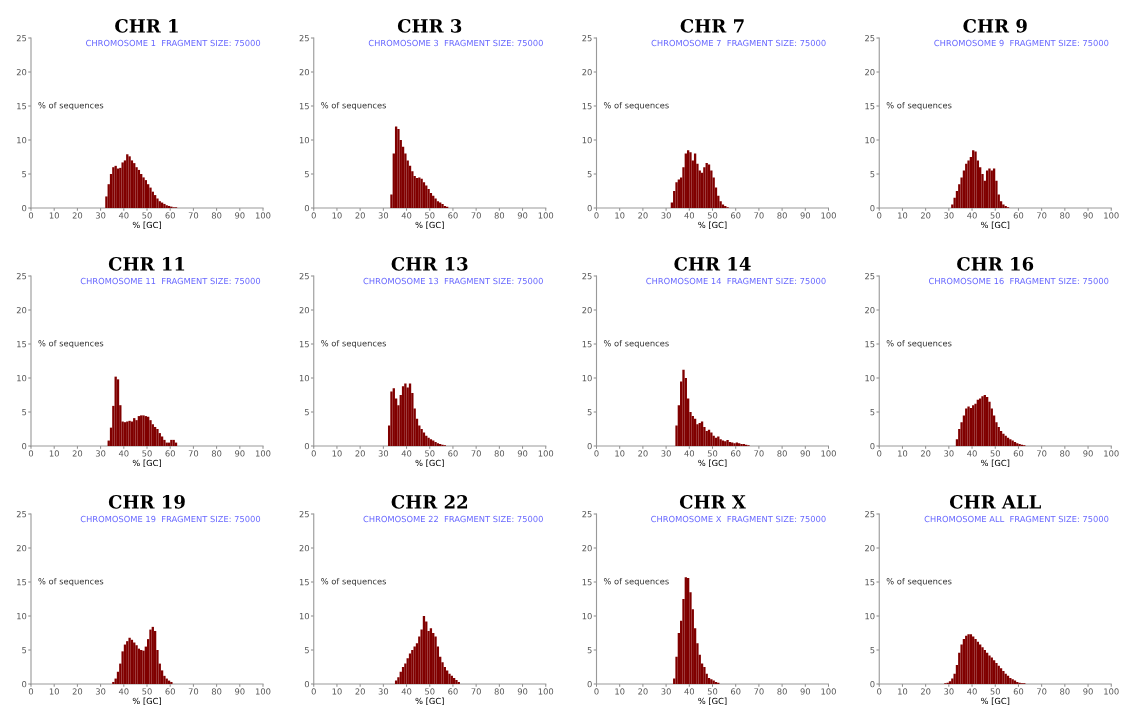 Image resolution: width=1131 pixels, height=715 pixels. Describe the element at coordinates (712, 264) in the screenshot. I see `chart-title: CHR 14` at that location.